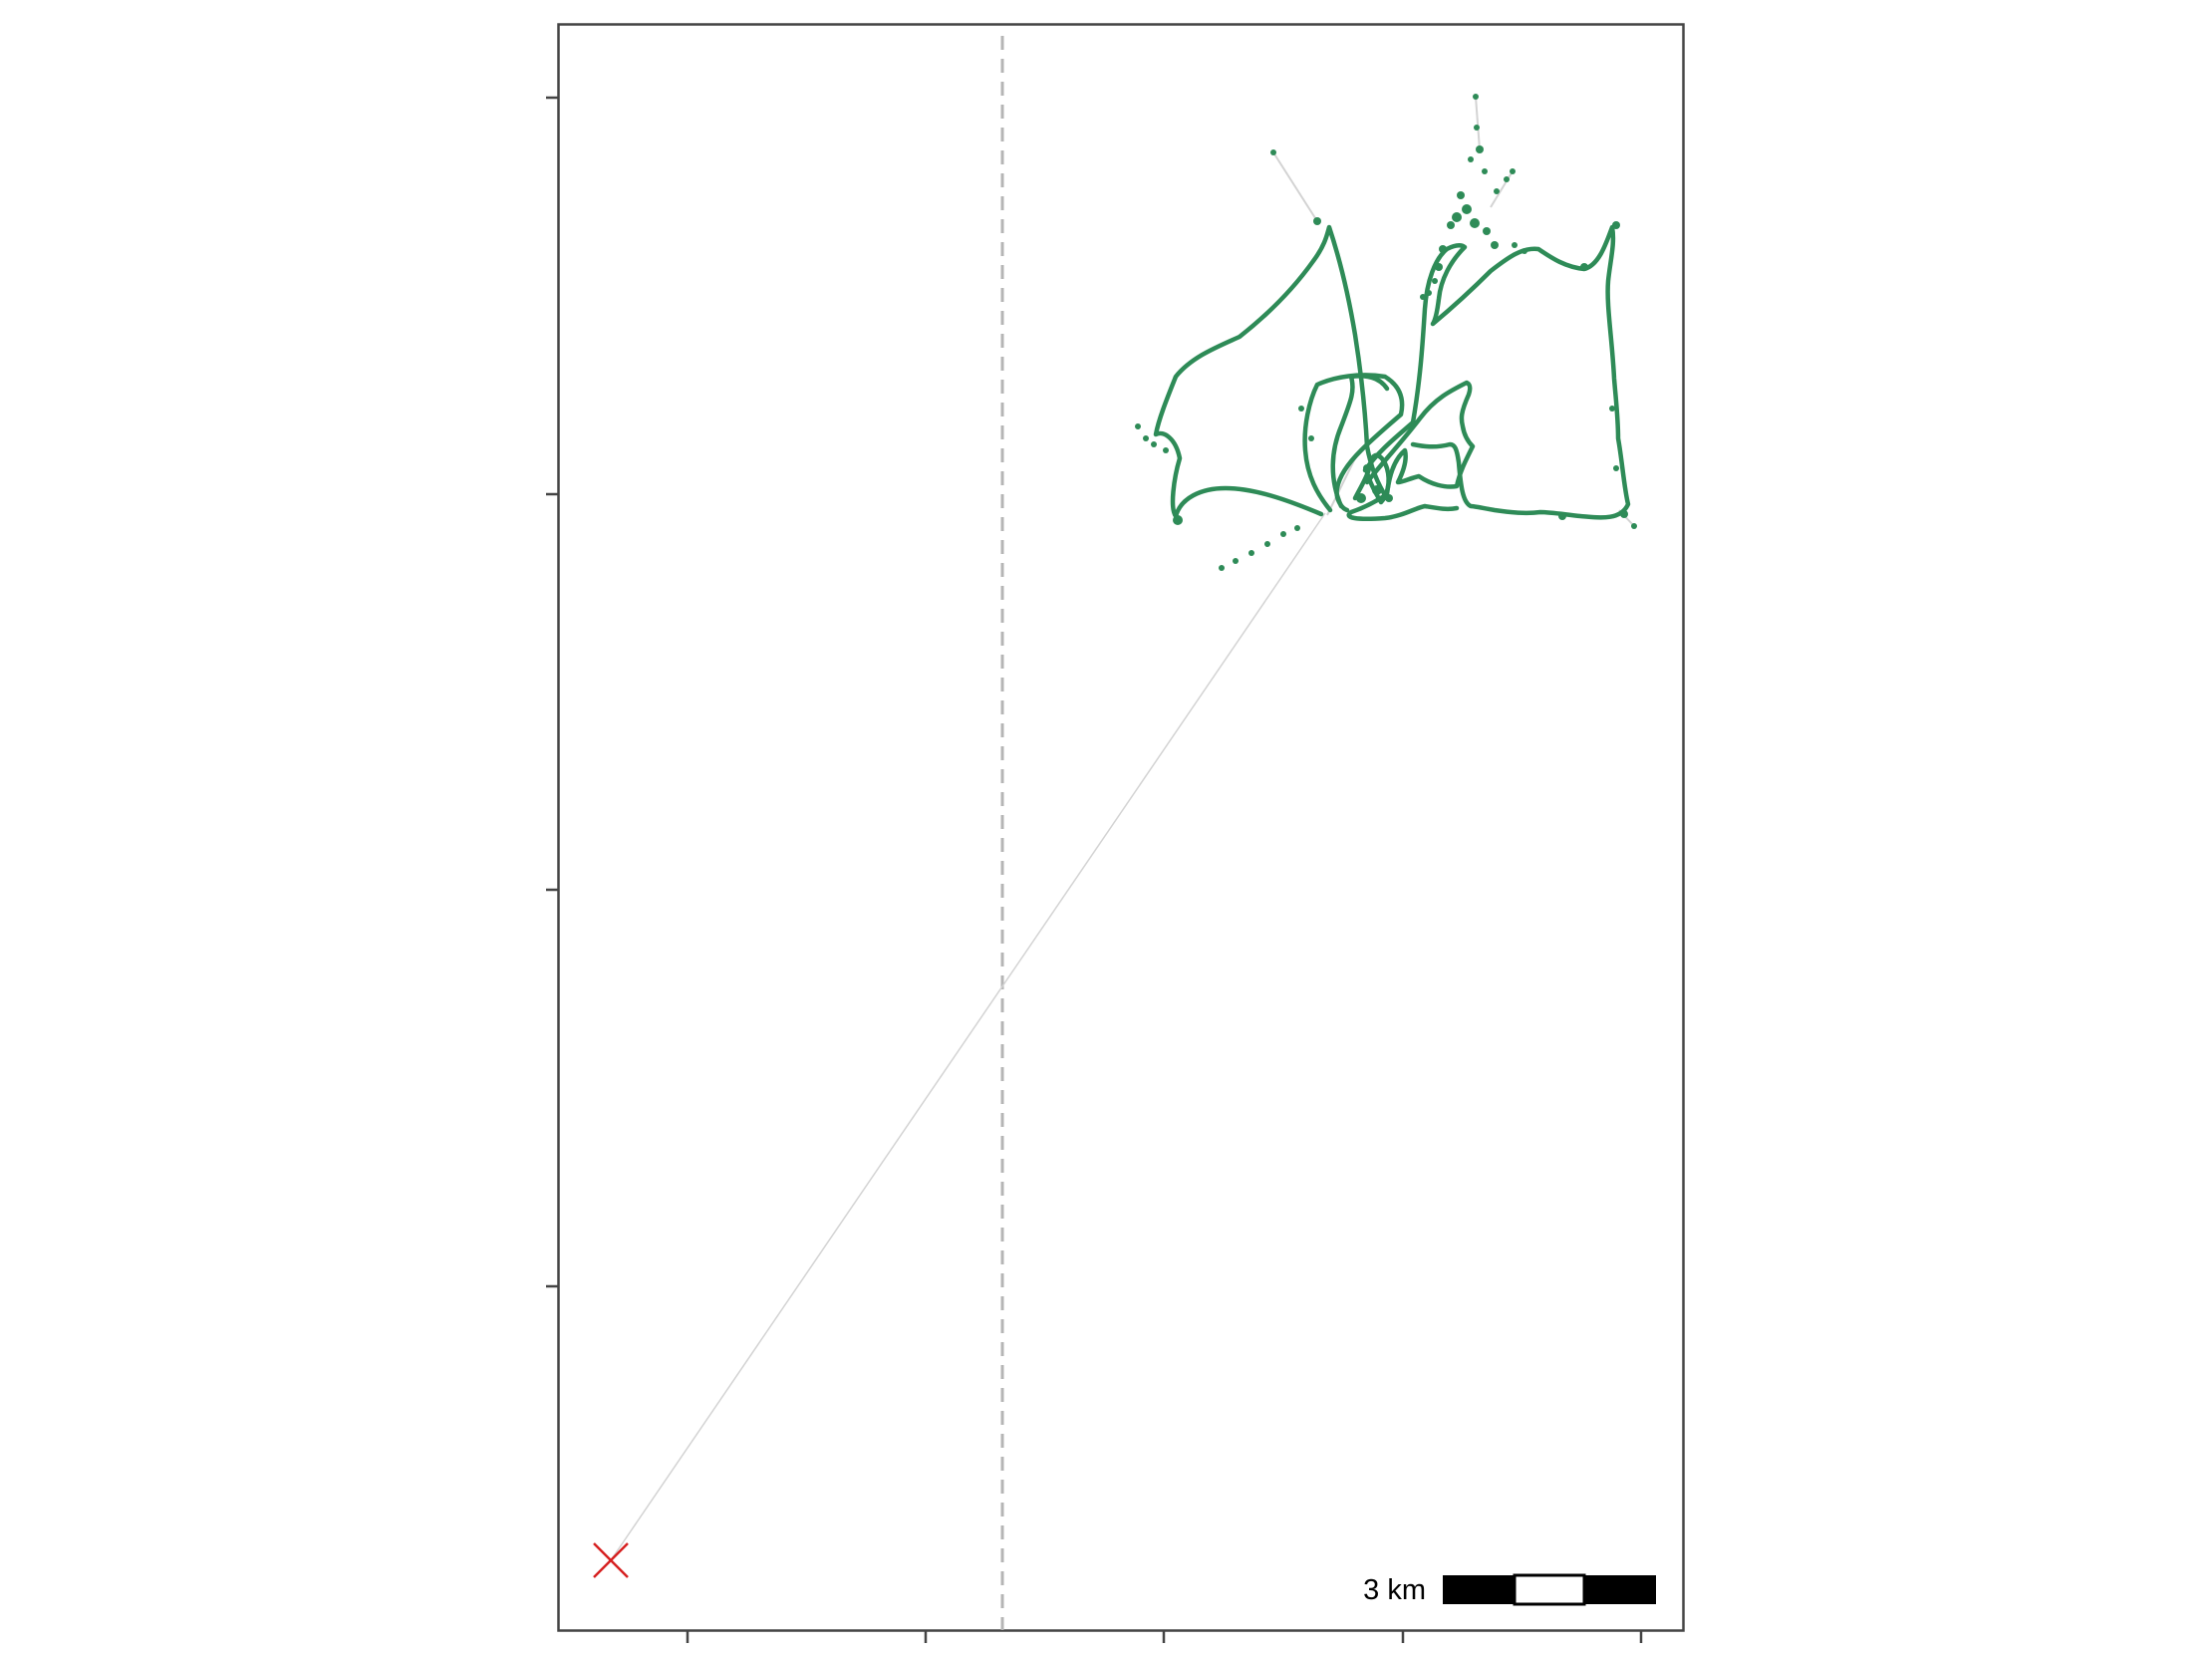 The height and width of the screenshot is (1653, 2212). Describe the element at coordinates (1497, 372) in the screenshot. I see `track-segment-right-loop` at that location.